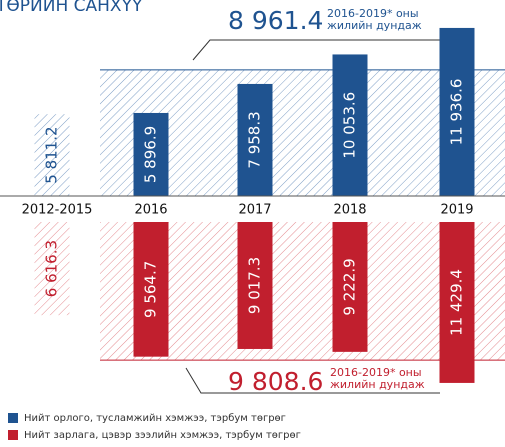  Describe the element at coordinates (254, 210) in the screenshot. I see `x-tick-label: 2017` at that location.